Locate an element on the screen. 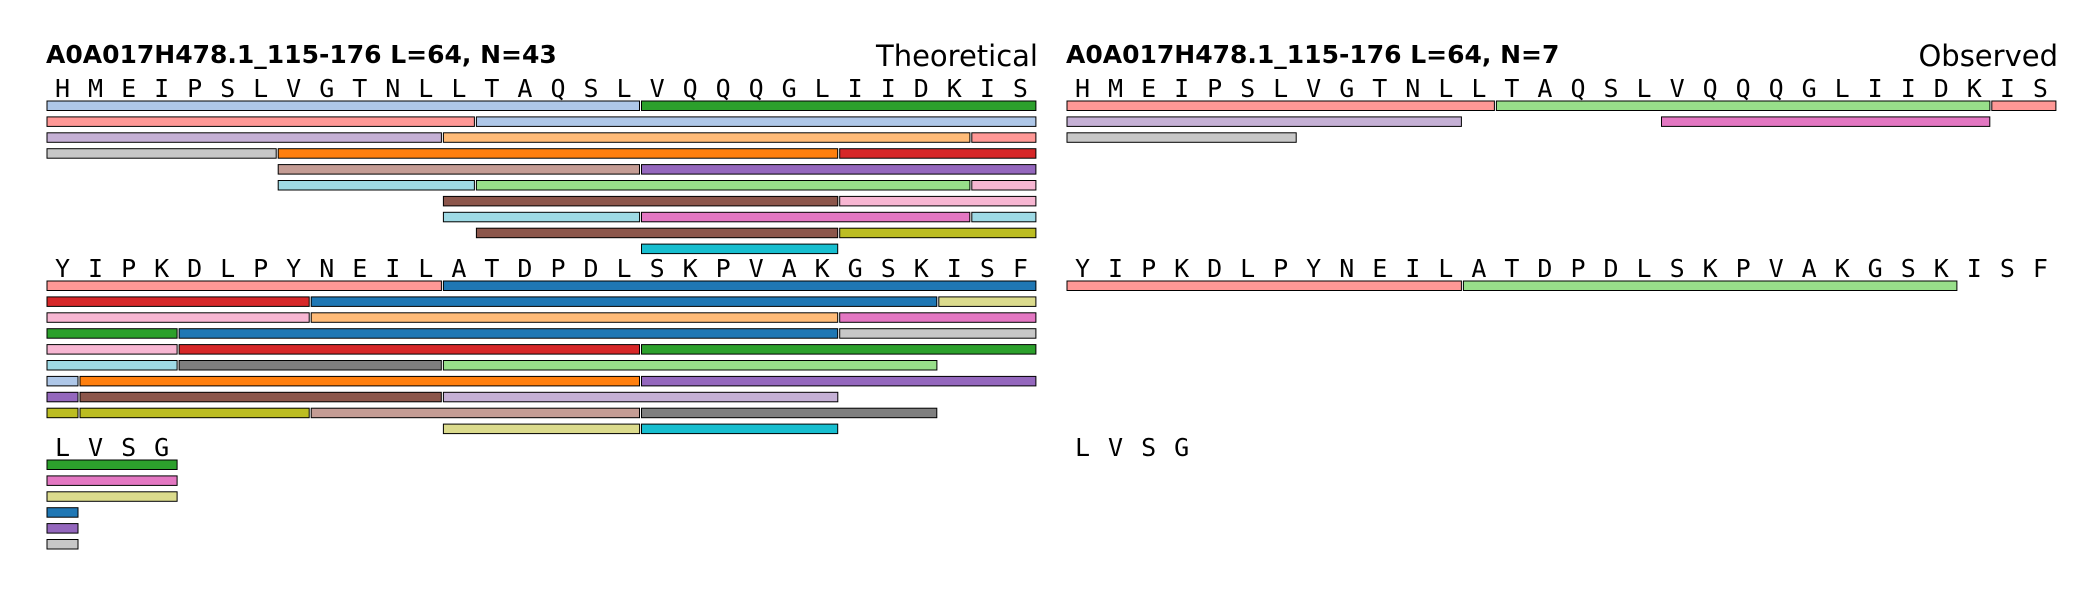 This screenshot has height=603, width=2100. observed-panel-title: A0A017H478.1_115-176 L=64, N=7 is located at coordinates (1312, 54).